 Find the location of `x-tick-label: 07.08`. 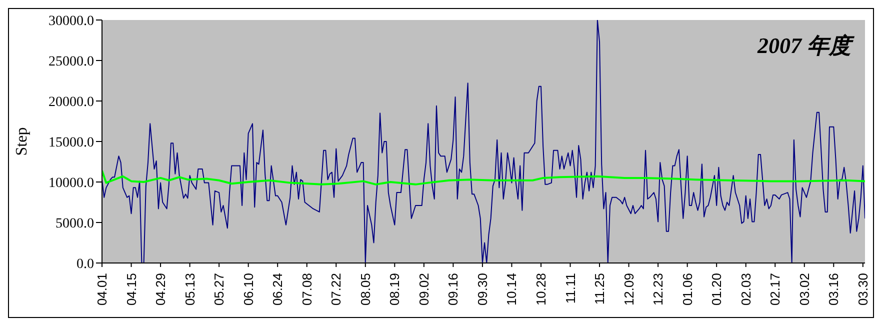

x-tick-label: 07.08 is located at coordinates (306, 289).